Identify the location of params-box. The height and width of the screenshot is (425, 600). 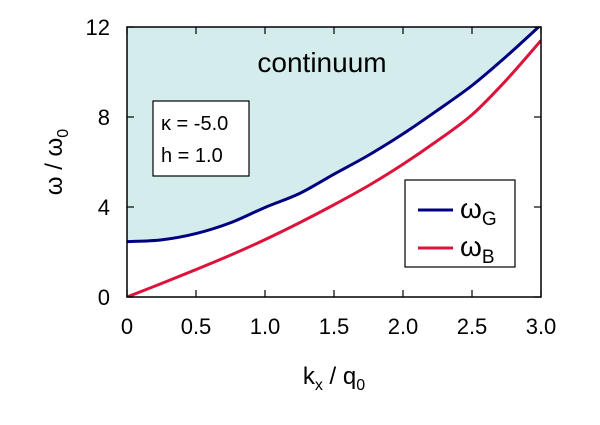
(201, 138).